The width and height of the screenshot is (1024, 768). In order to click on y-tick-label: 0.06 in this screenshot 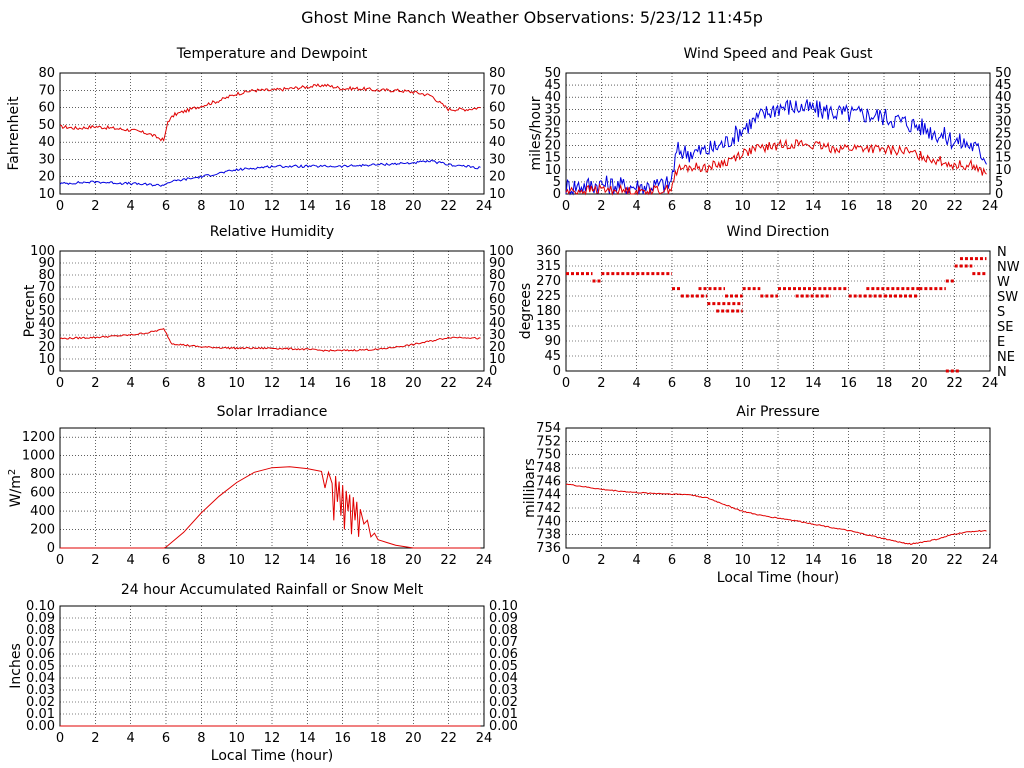, I will do `click(40, 654)`.